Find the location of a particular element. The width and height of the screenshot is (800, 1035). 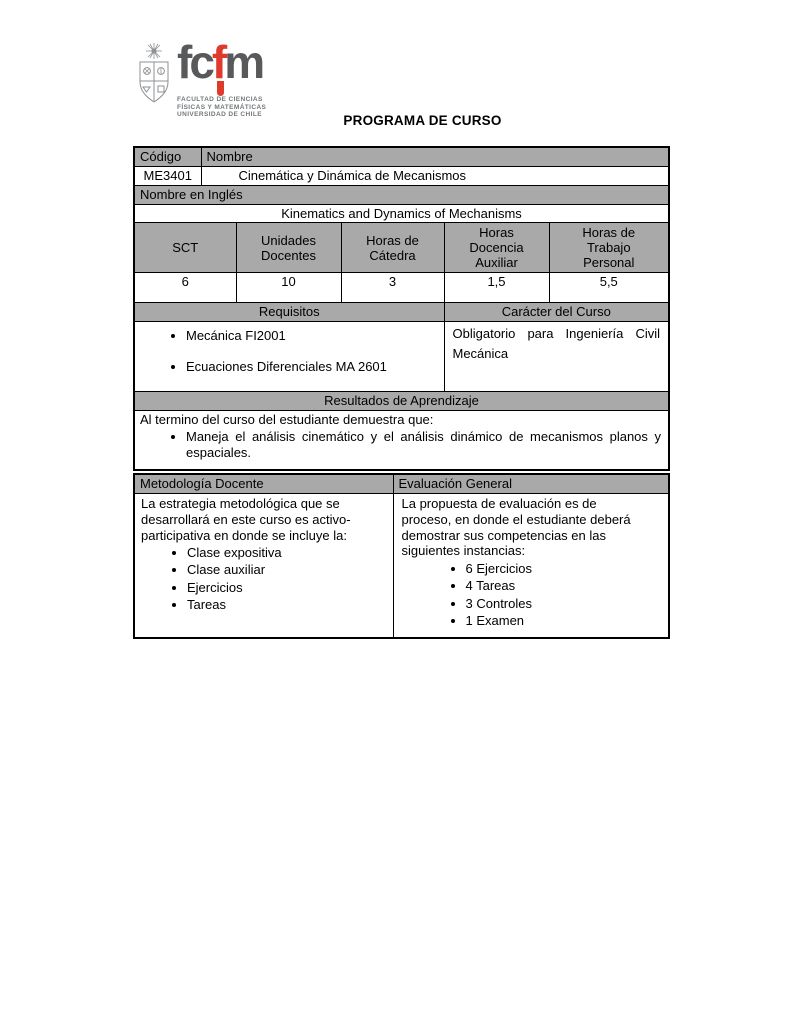

horas-docencia-auxiliar-value: 1,5 is located at coordinates (496, 288).